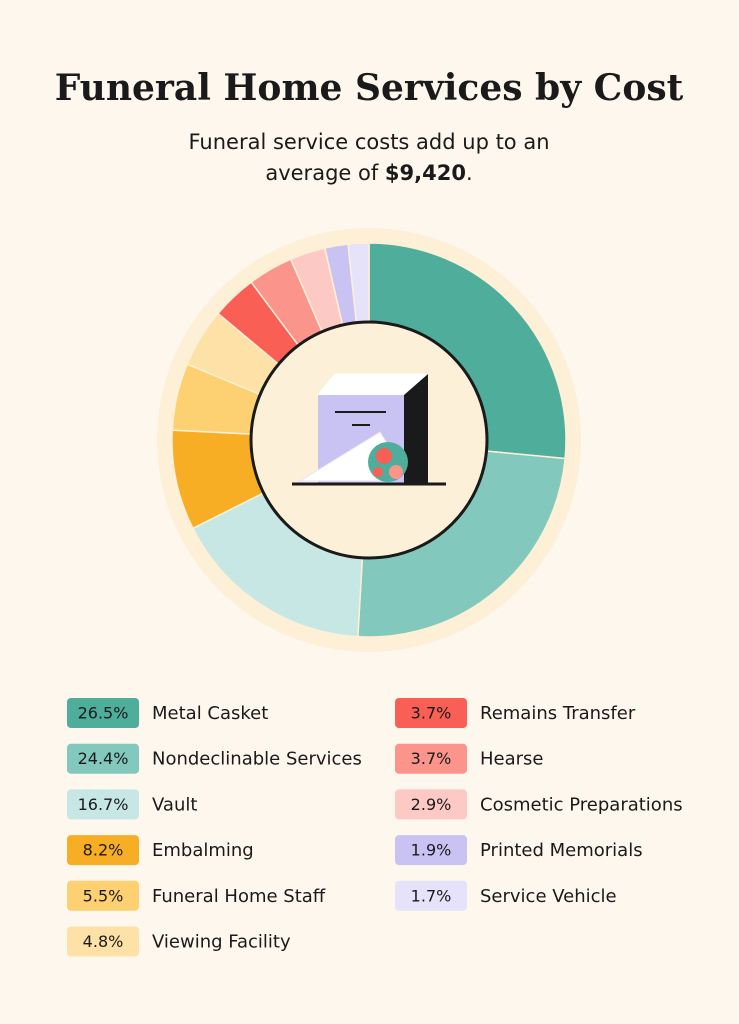 This screenshot has width=739, height=1024. I want to click on legend-value: 1.9%, so click(431, 850).